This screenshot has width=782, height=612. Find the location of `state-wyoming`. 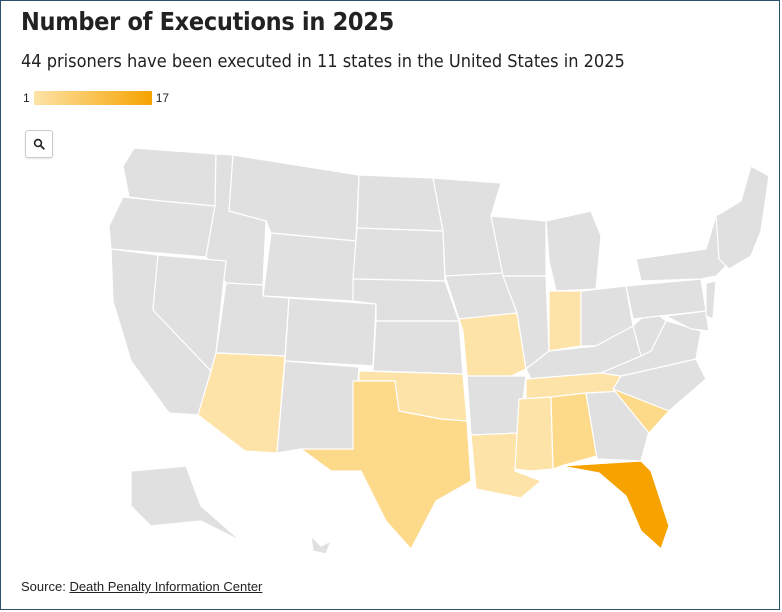

state-wyoming is located at coordinates (309, 267).